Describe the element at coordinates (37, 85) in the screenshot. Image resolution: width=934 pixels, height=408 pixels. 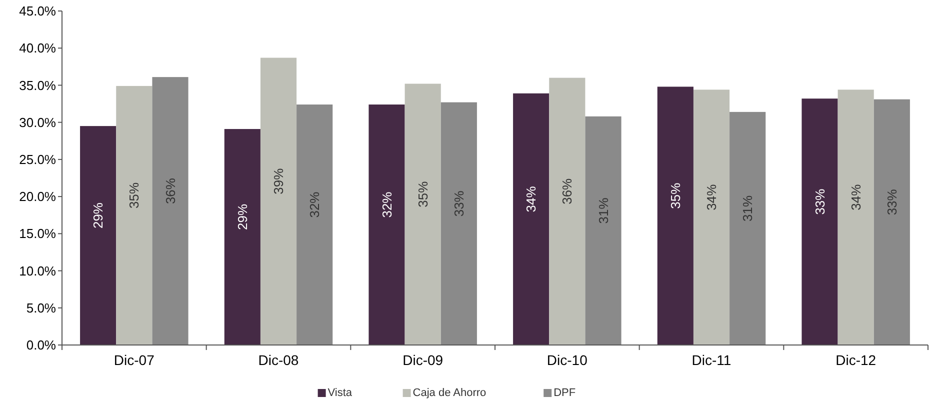
I see `y-tick-label: 35.0%` at that location.